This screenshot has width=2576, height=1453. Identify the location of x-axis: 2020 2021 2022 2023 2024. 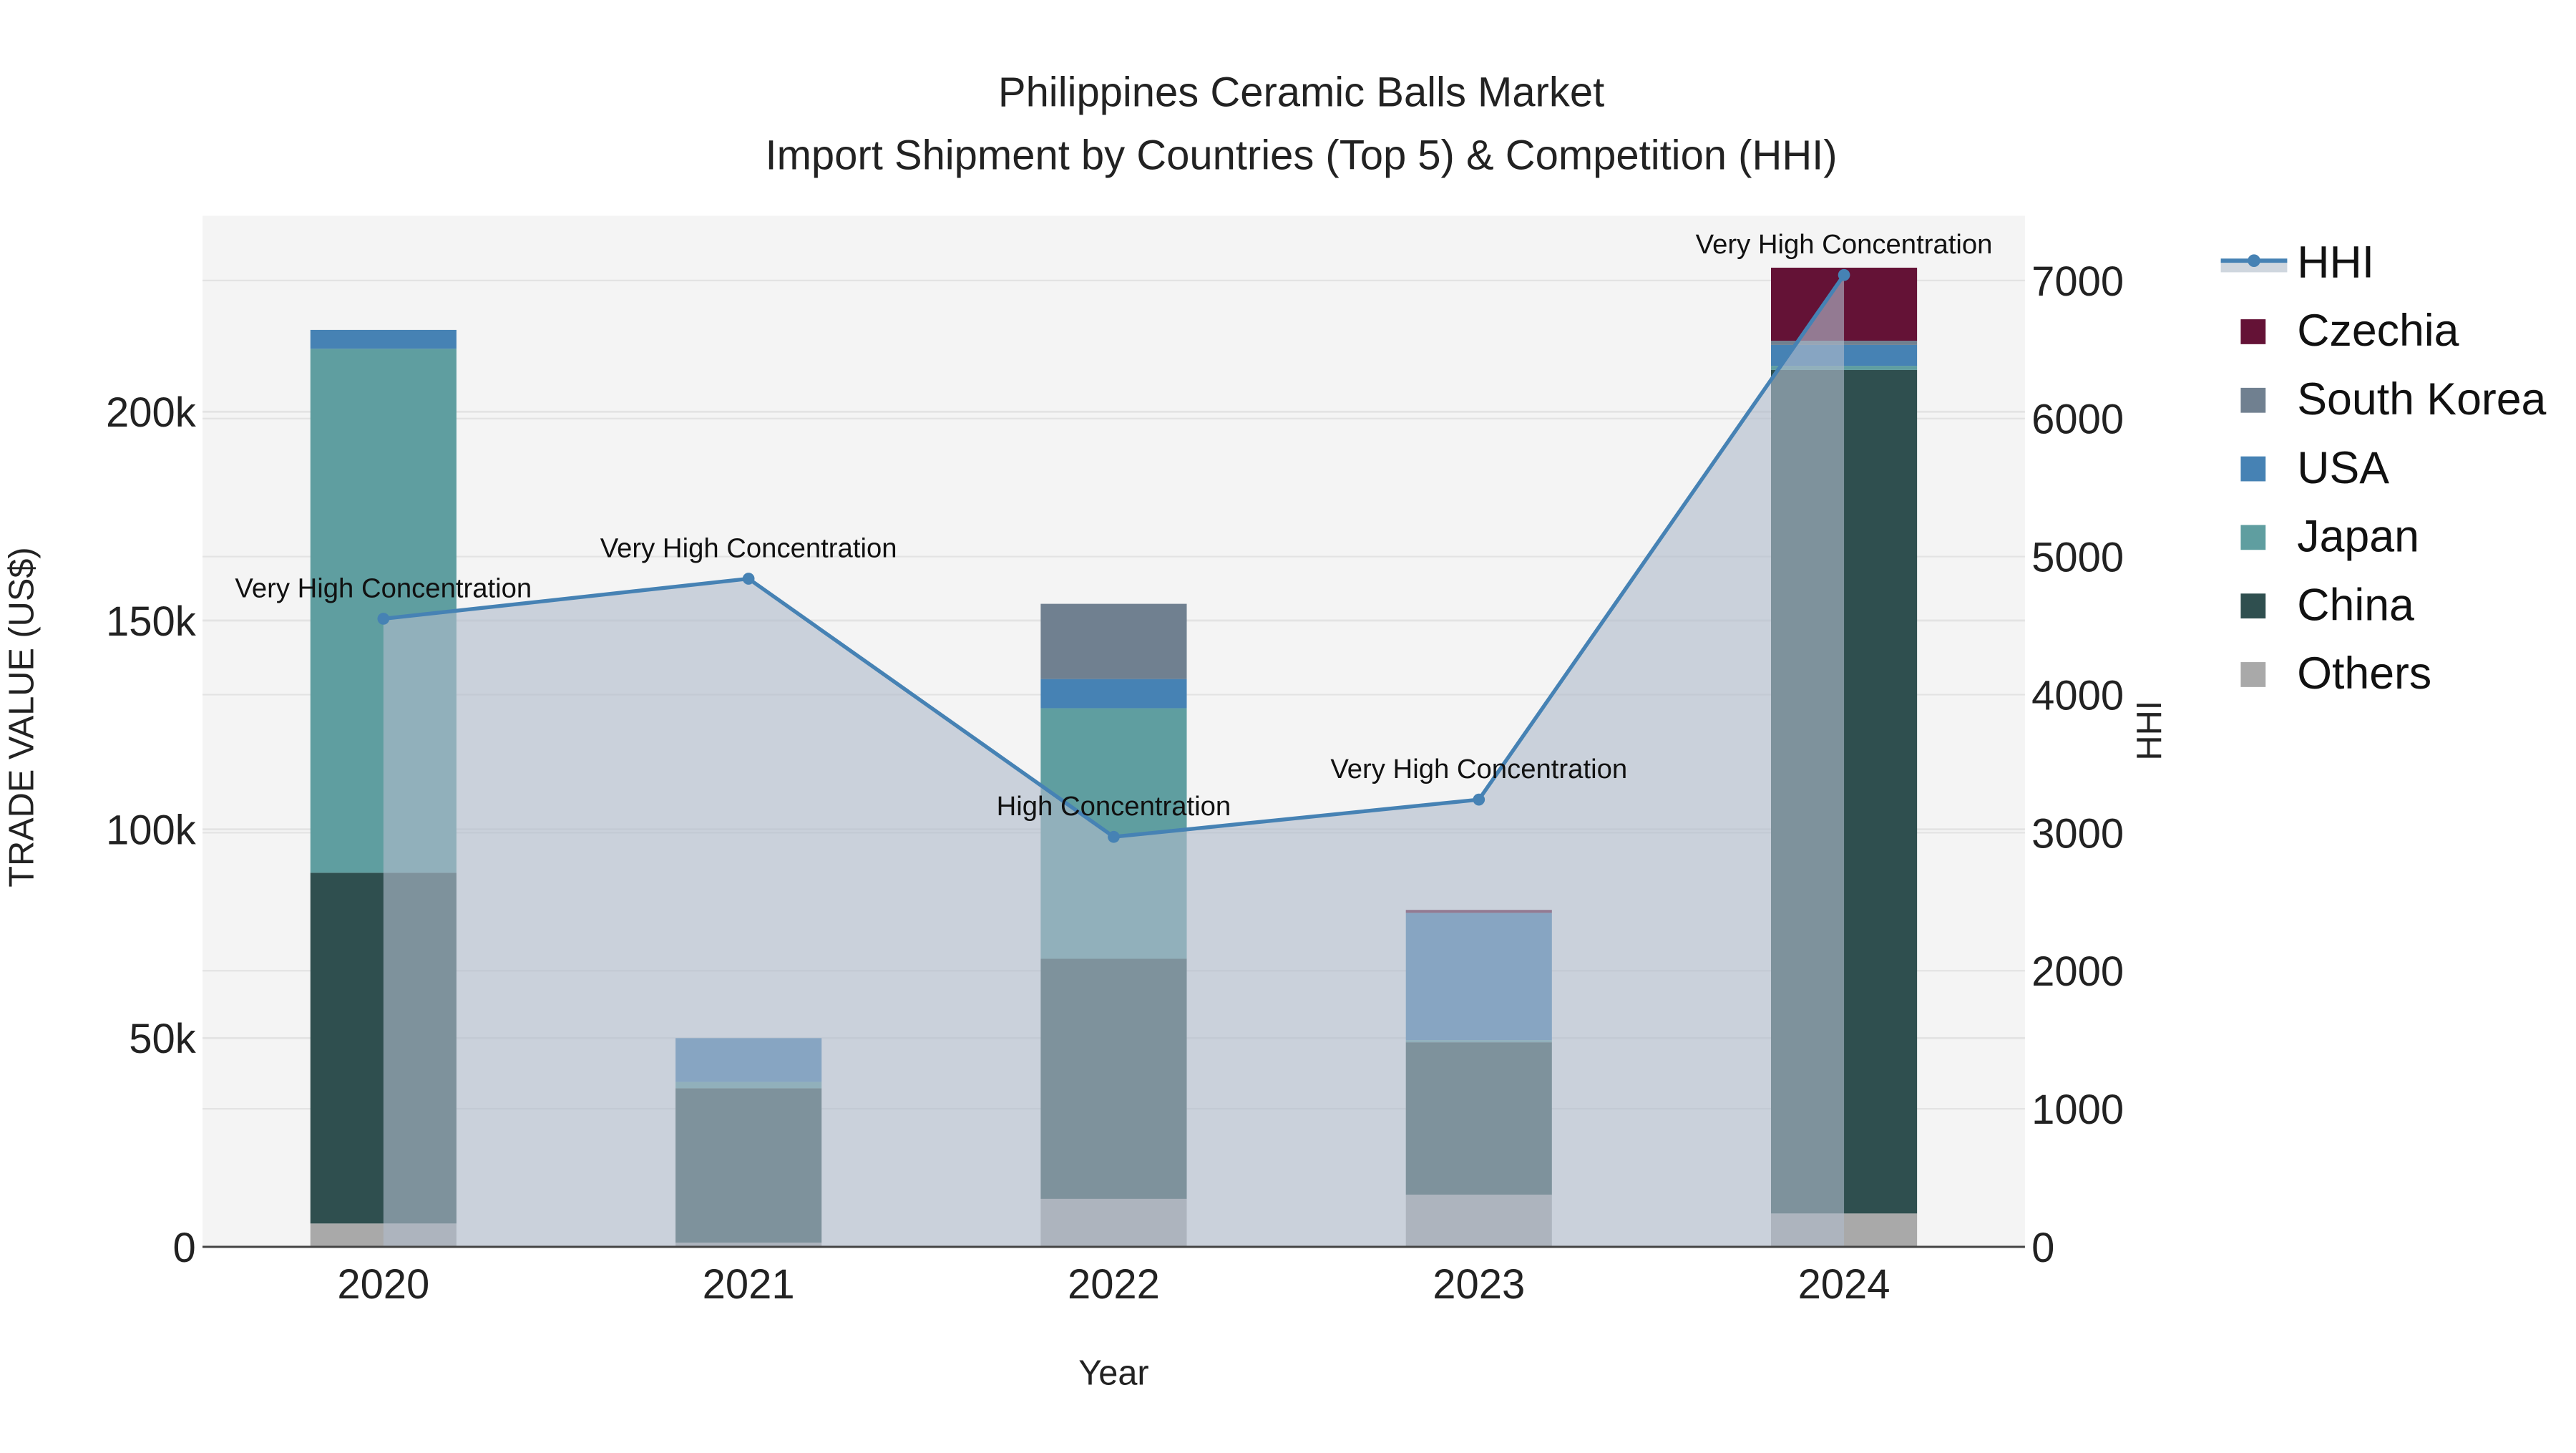
(1113, 1285).